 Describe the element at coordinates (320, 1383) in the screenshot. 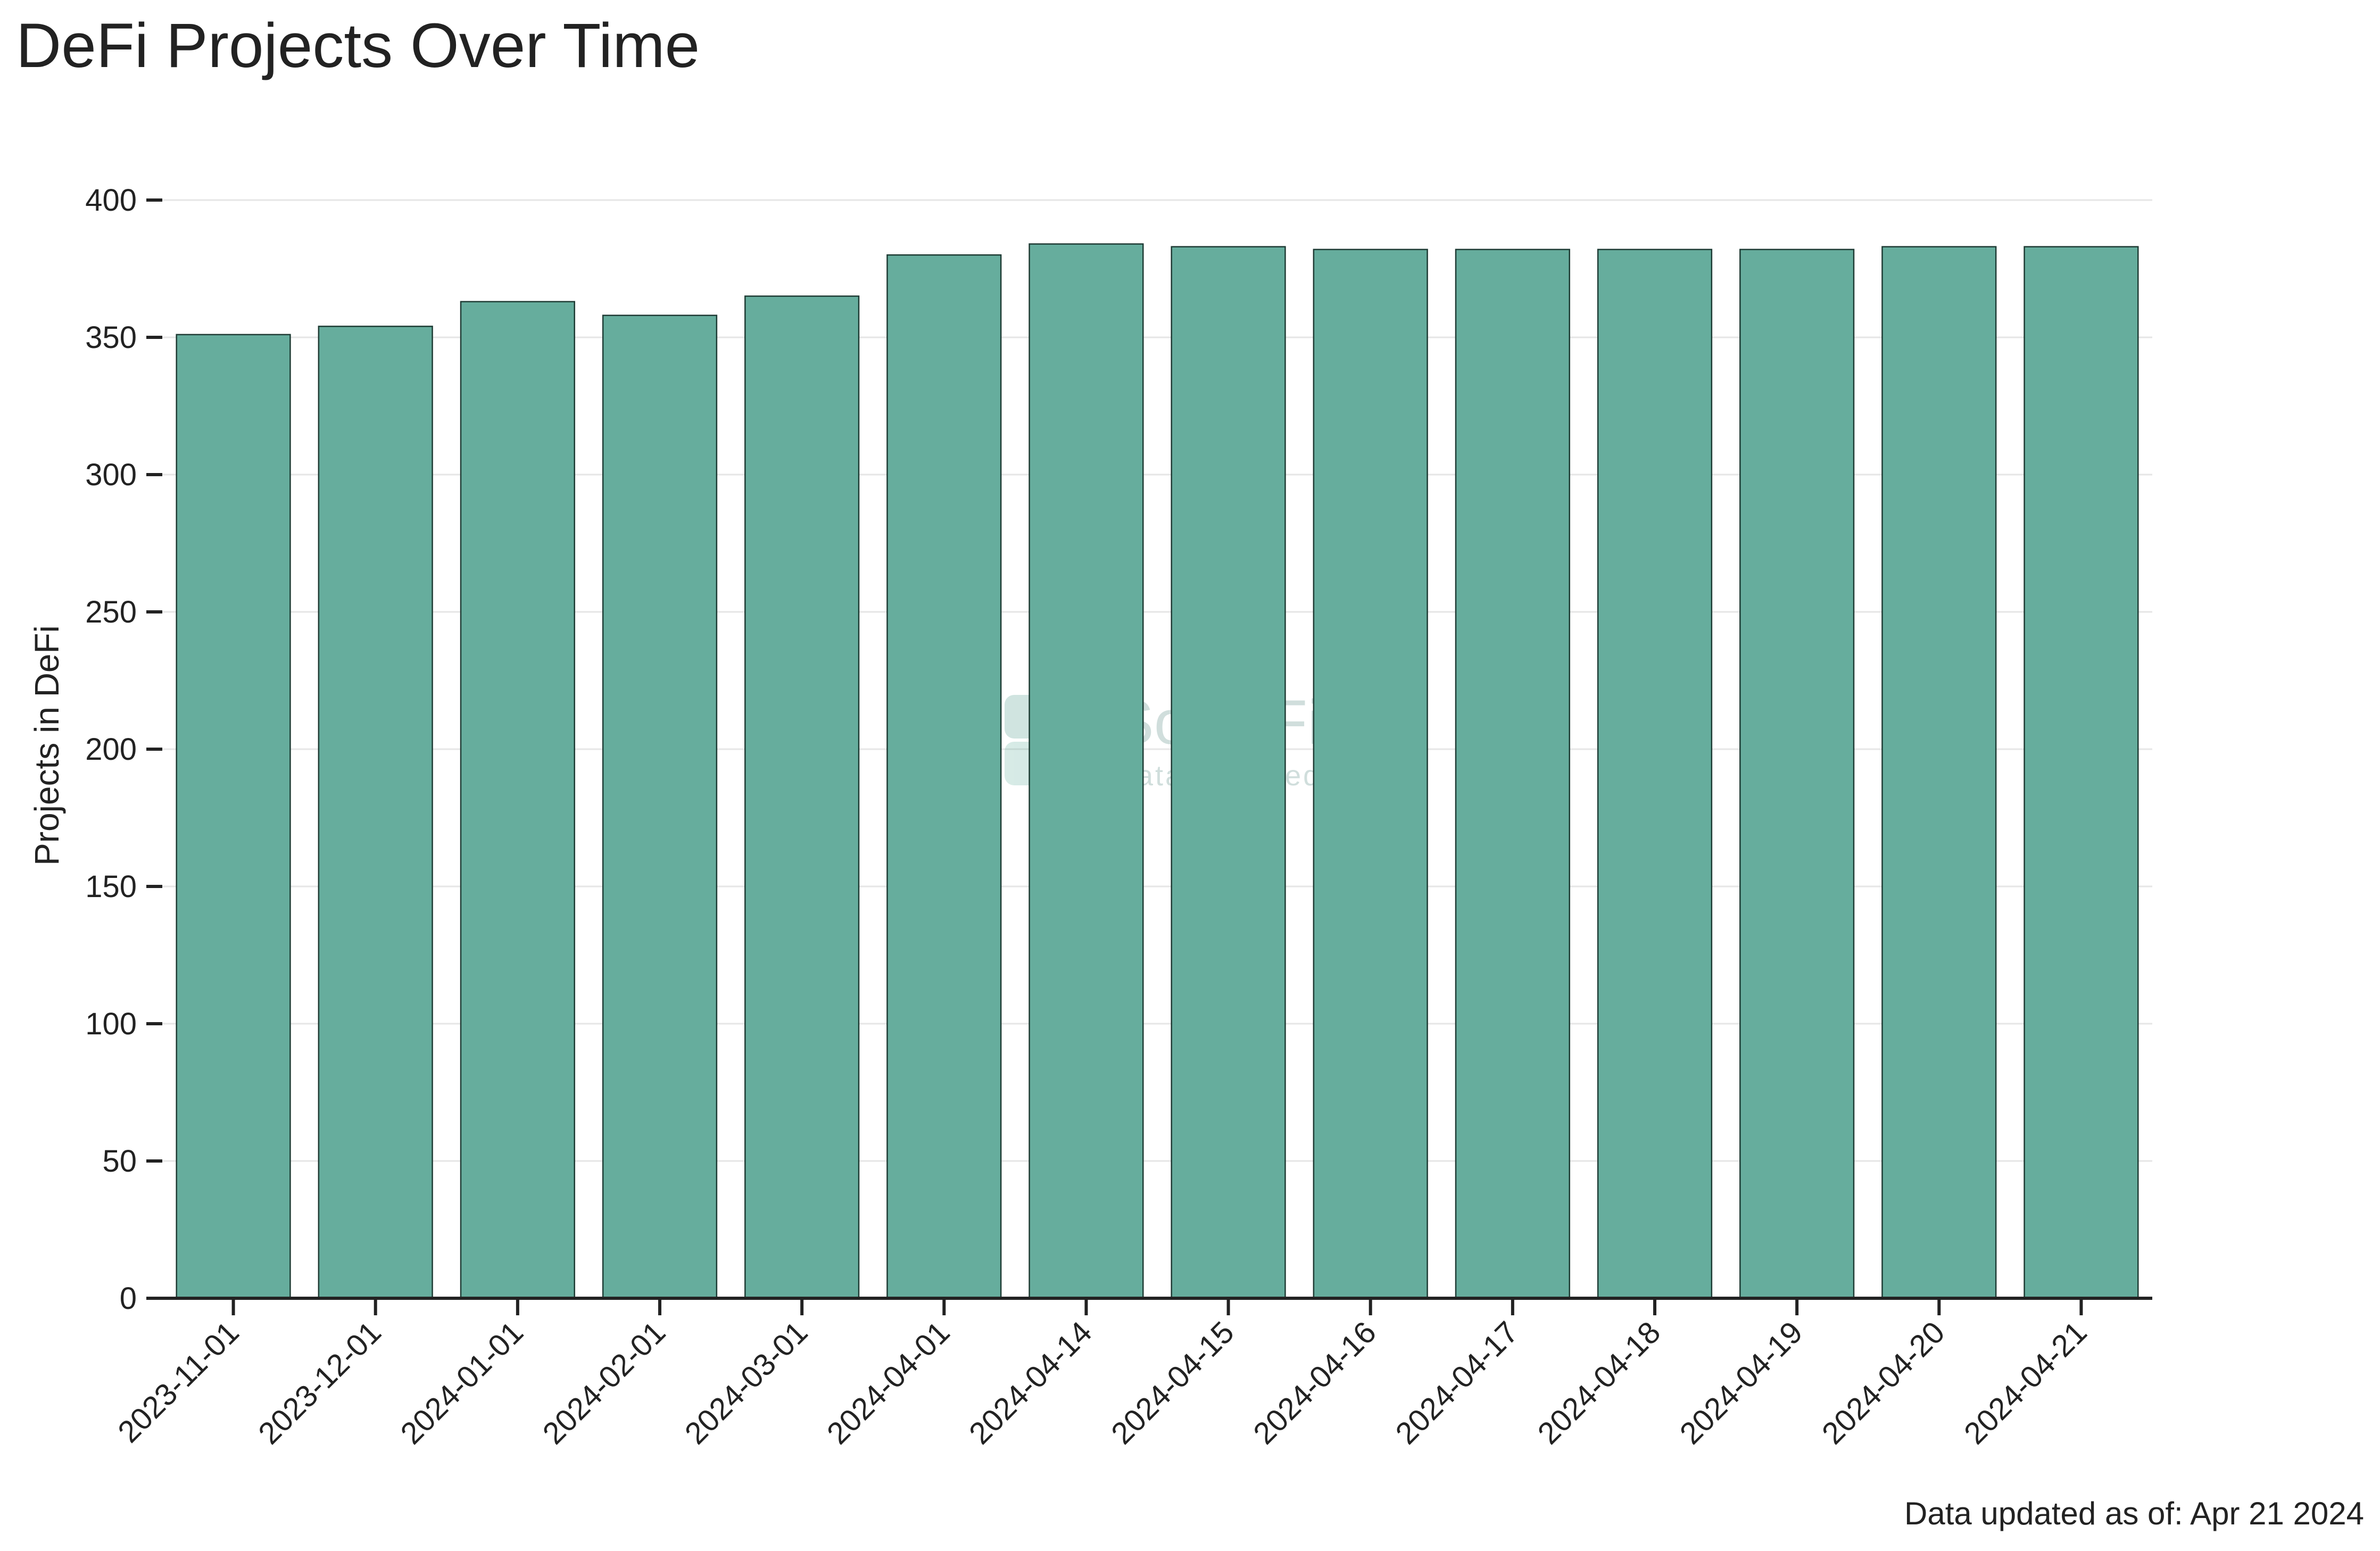

I see `x-tick-label: 2023-12-01` at that location.